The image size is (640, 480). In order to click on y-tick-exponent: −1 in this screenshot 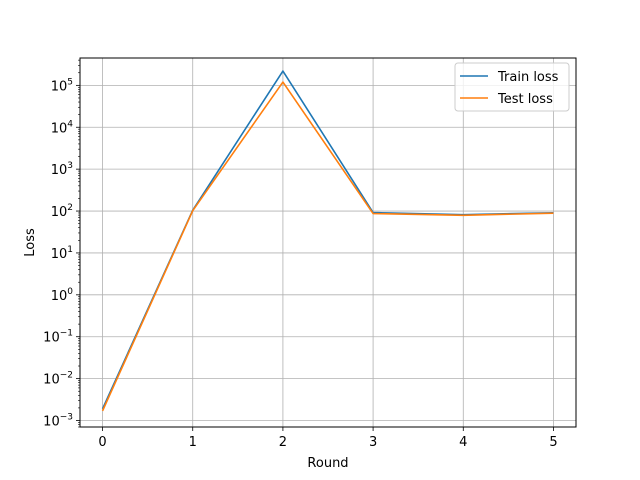, I will do `click(66, 334)`.